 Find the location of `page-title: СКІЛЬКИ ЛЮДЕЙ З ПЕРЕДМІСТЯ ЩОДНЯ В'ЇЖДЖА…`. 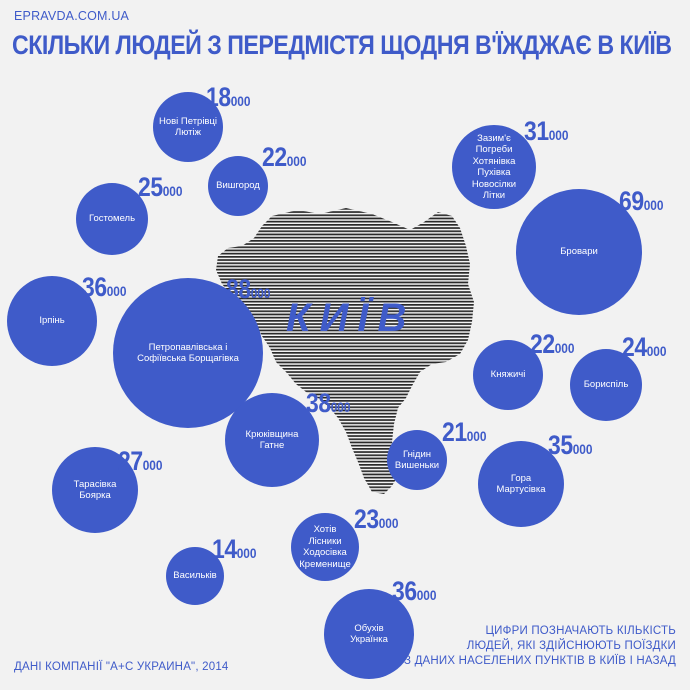

page-title: СКІЛЬКИ ЛЮДЕЙ З ПЕРЕДМІСТЯ ЩОДНЯ В'ЇЖДЖА… is located at coordinates (342, 45).